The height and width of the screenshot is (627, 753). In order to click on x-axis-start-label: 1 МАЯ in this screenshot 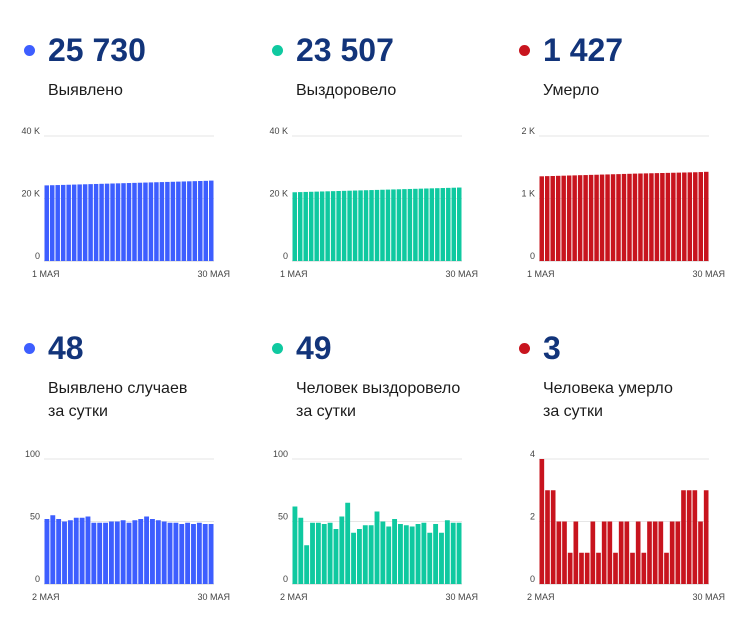, I will do `click(294, 274)`.